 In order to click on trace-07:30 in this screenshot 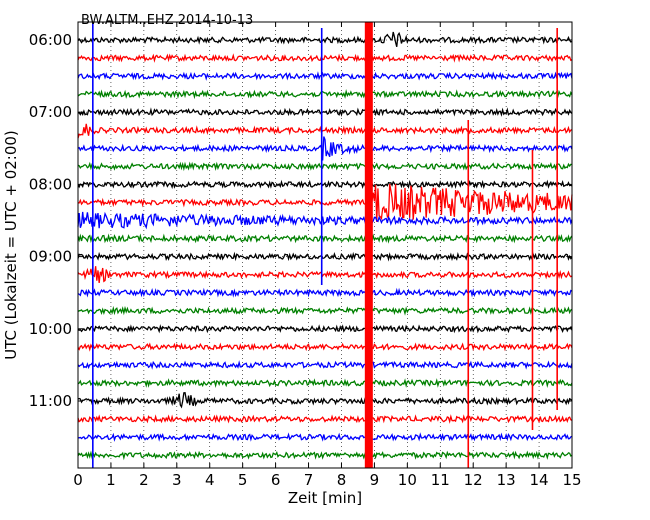, I will do `click(325, 148)`.